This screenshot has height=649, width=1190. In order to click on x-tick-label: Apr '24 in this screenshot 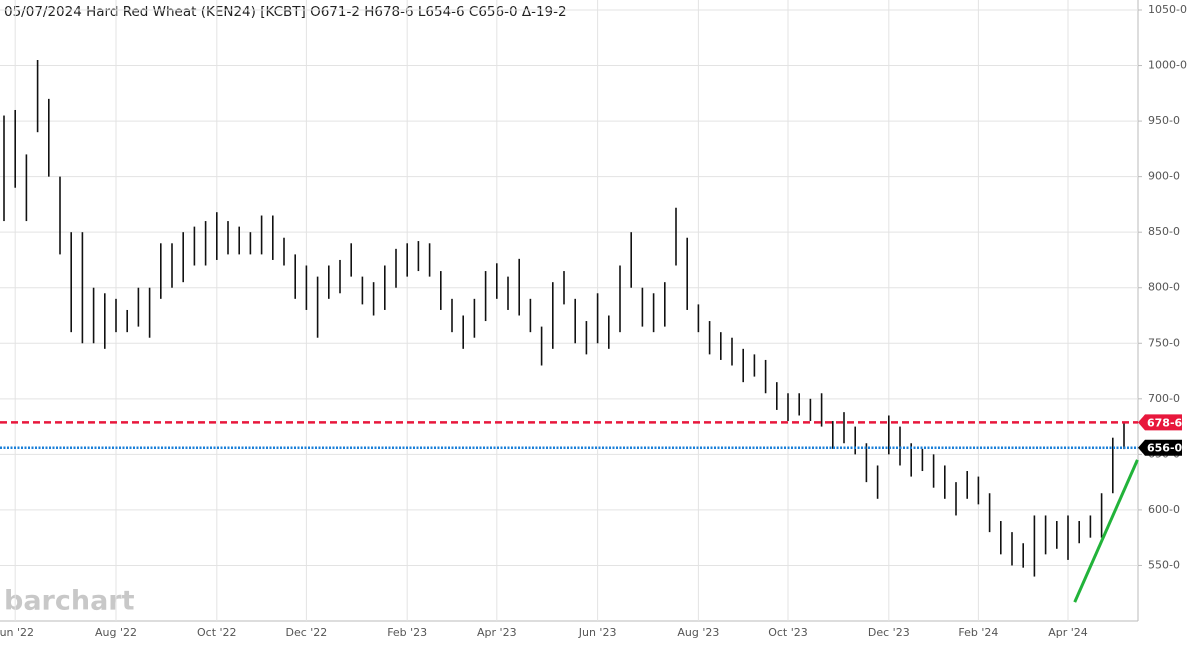, I will do `click(1068, 632)`.